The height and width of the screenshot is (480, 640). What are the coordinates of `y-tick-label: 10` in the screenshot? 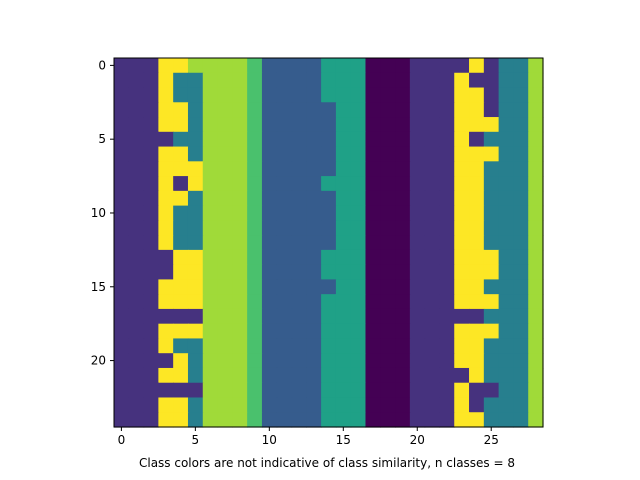 It's located at (98, 213).